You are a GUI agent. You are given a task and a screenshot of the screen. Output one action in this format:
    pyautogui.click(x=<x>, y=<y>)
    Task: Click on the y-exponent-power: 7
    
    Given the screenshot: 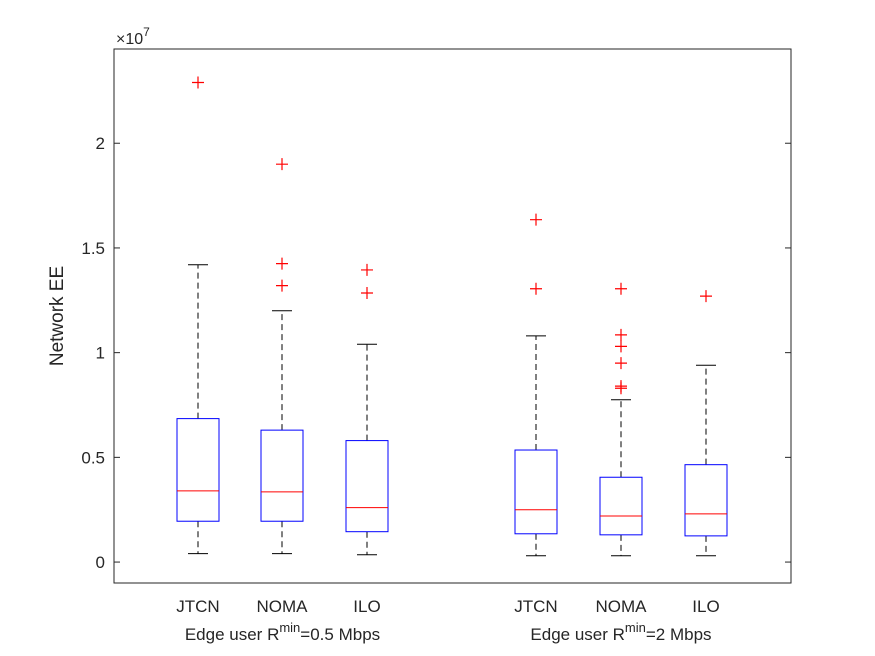 What is the action you would take?
    pyautogui.click(x=146, y=32)
    